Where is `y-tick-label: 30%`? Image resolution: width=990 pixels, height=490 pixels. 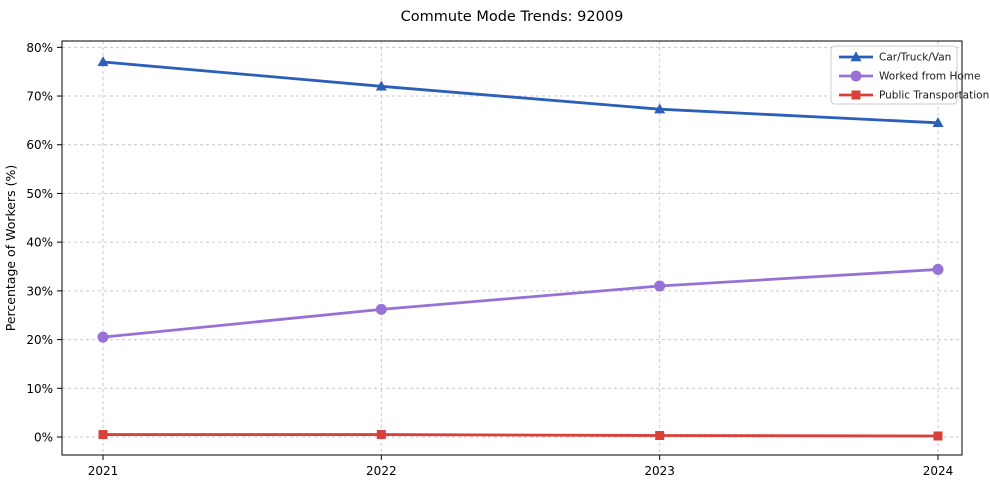 y-tick-label: 30% is located at coordinates (39, 291).